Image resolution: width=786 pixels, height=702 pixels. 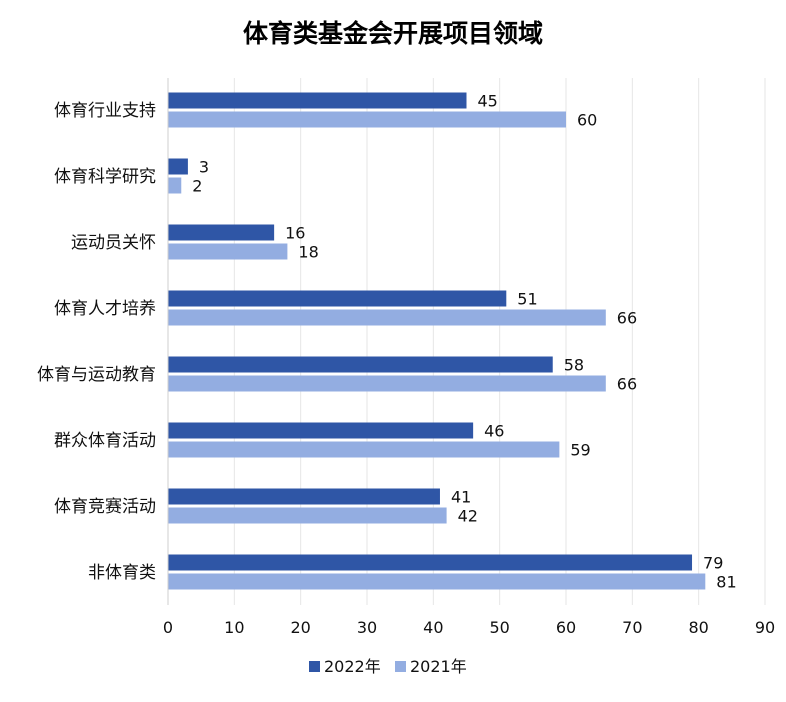 I want to click on data-label: 81, so click(x=726, y=582).